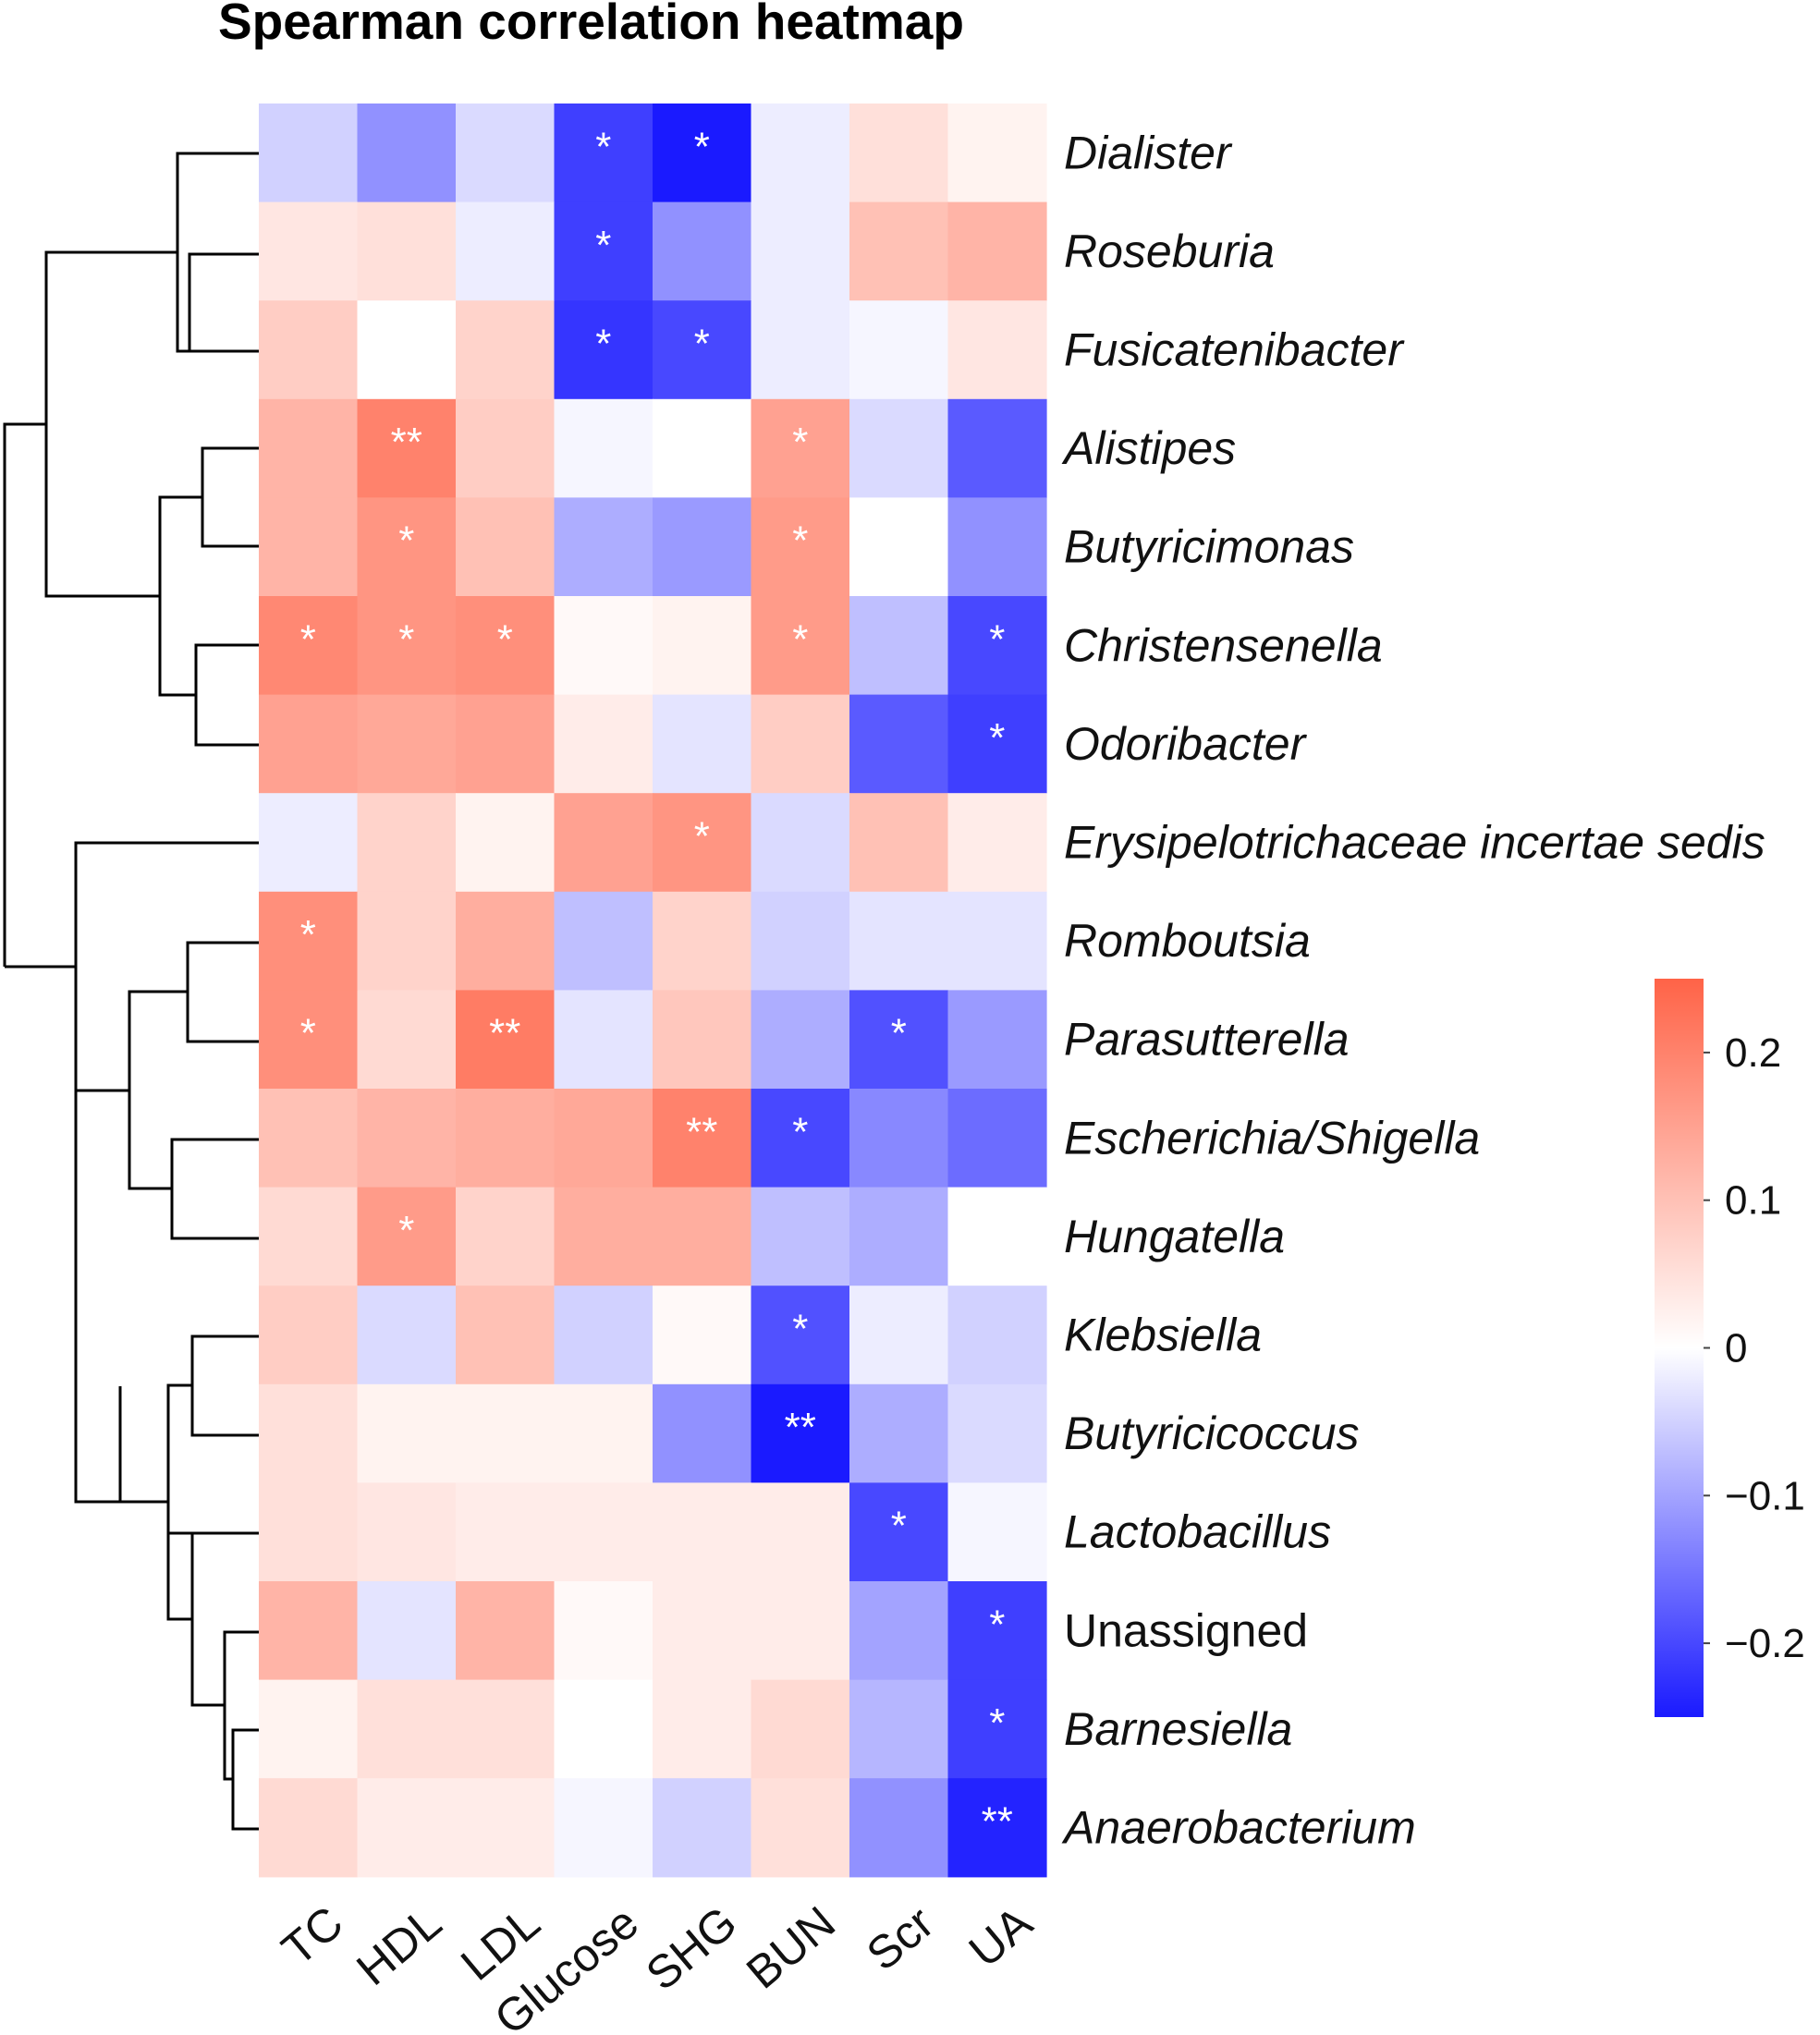  I want to click on row-label: Lactobacillus, so click(1197, 1532).